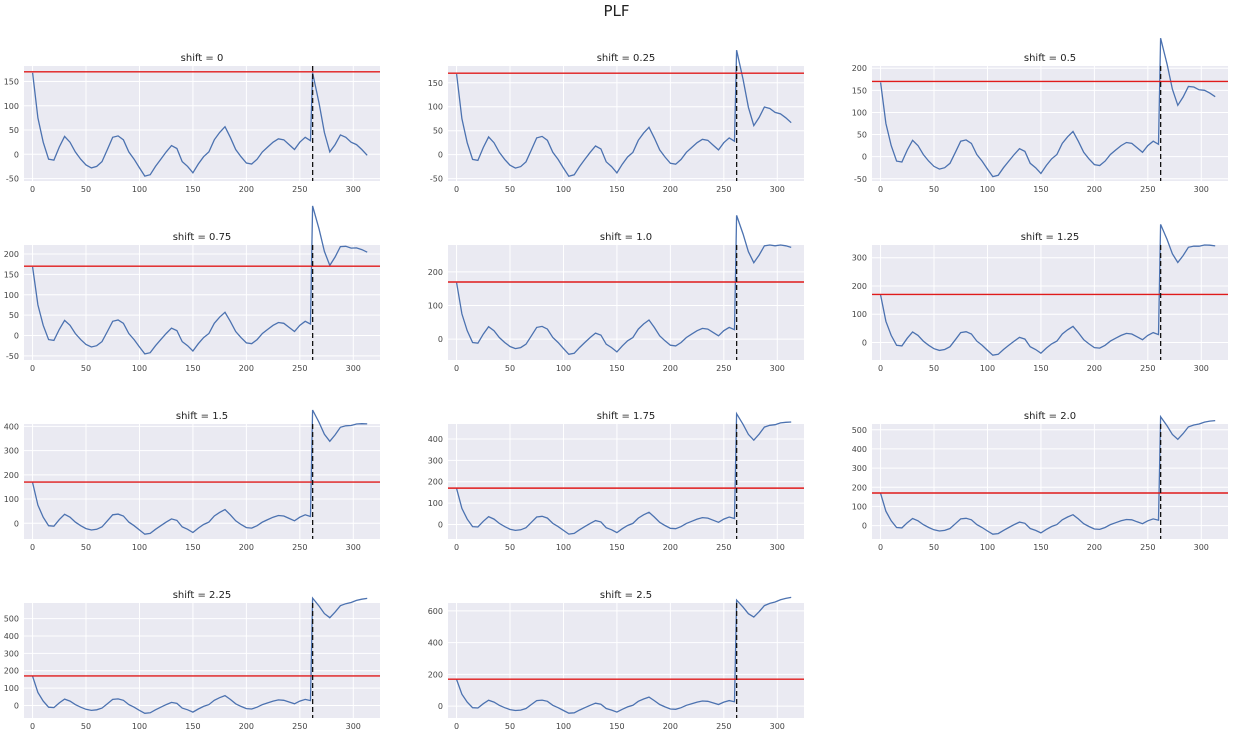  Describe the element at coordinates (616, 11) in the screenshot. I see `figure-title: PLF` at that location.